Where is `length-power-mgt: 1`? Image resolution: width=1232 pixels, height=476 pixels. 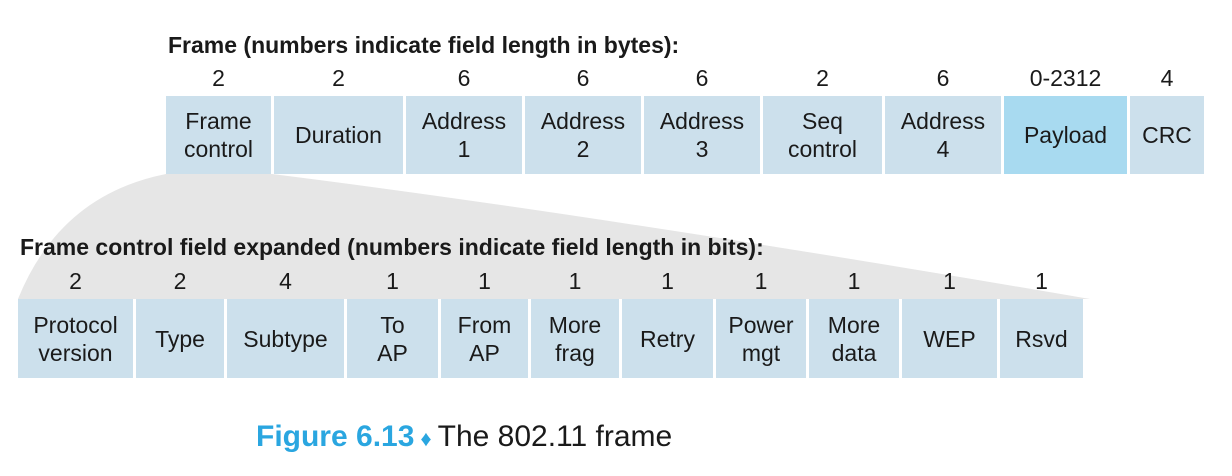 length-power-mgt: 1 is located at coordinates (761, 281).